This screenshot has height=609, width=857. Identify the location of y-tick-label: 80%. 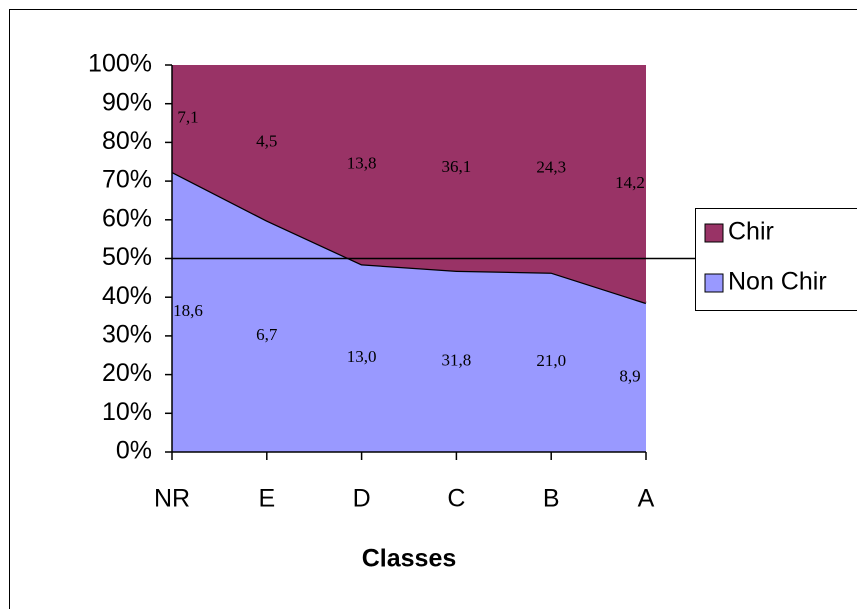
(127, 141).